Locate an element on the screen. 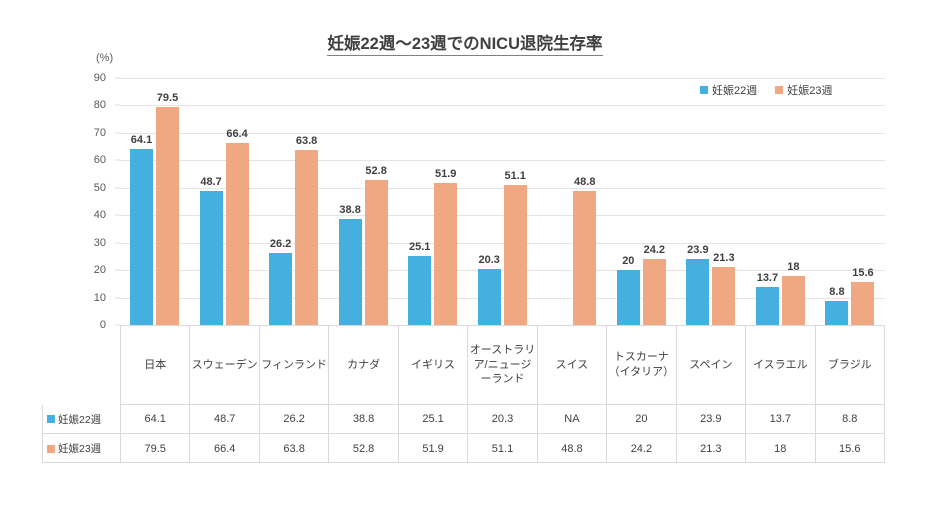 The height and width of the screenshot is (523, 930). bar-value-label: 66.4 is located at coordinates (237, 133).